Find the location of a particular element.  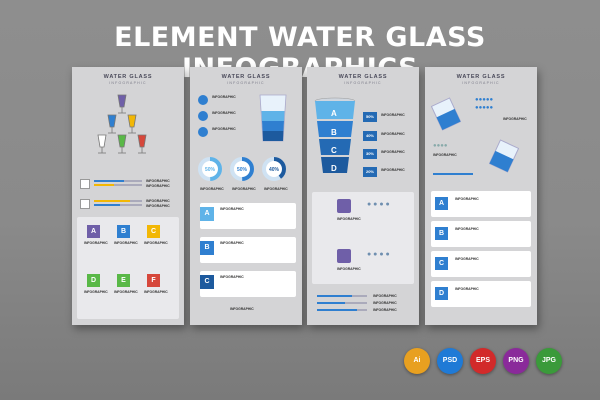

segment-letter: A is located at coordinates (334, 113).